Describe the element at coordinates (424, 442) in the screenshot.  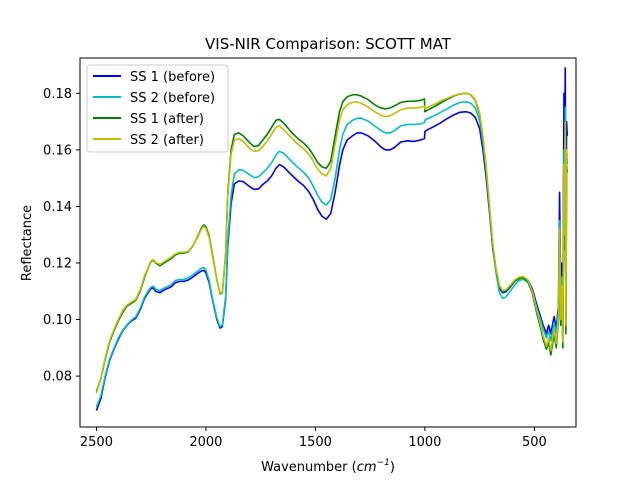
I see `x-tick-label: 1000` at that location.